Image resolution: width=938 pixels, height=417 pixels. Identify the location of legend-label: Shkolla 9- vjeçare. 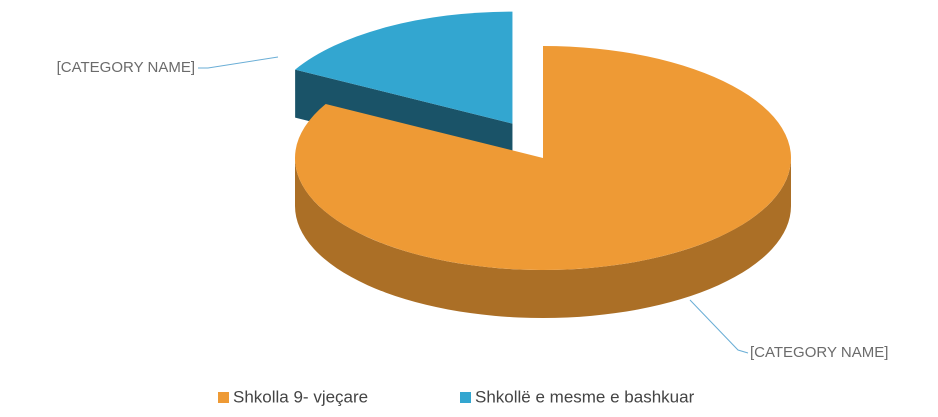
(300, 396).